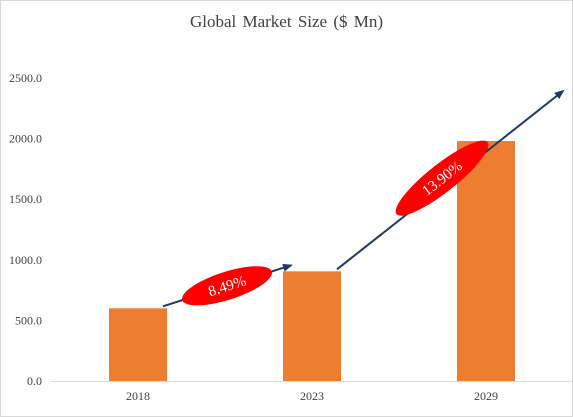  I want to click on y-tick-label: 2500.0, so click(25, 78).